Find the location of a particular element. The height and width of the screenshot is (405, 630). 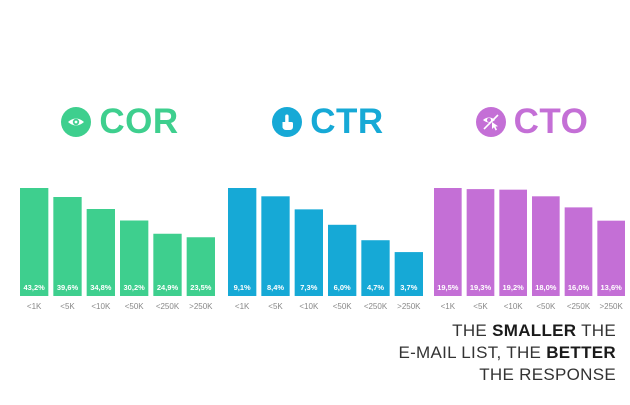

bar-value-label: 8,4% is located at coordinates (275, 287).